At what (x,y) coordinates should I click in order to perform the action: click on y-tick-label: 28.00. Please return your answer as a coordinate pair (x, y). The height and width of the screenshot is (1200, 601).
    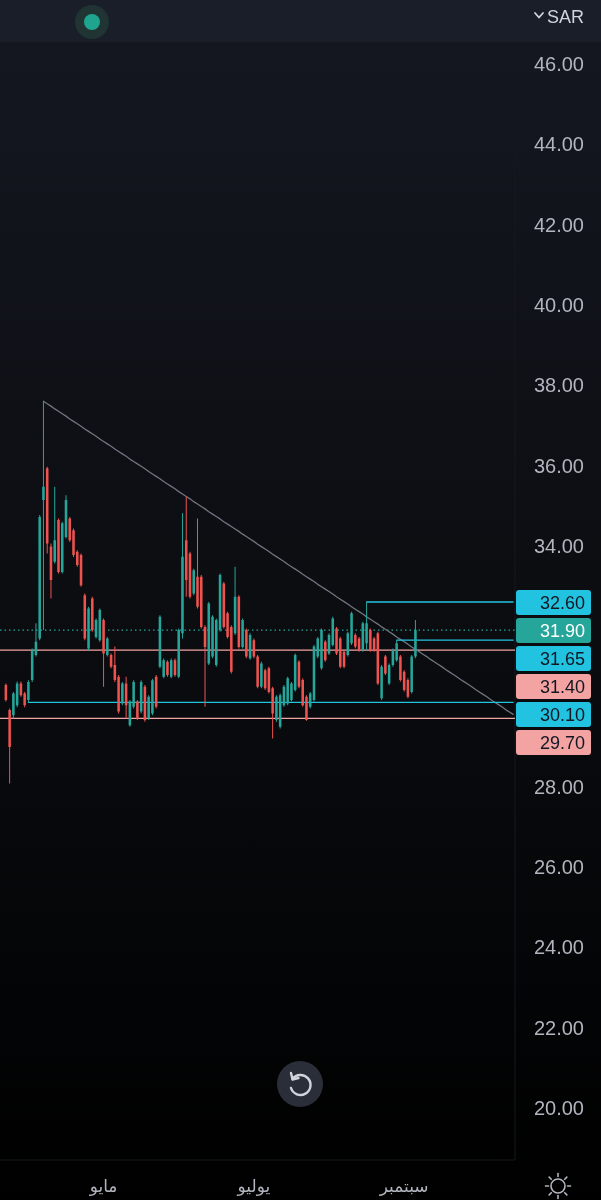
    Looking at the image, I should click on (558, 786).